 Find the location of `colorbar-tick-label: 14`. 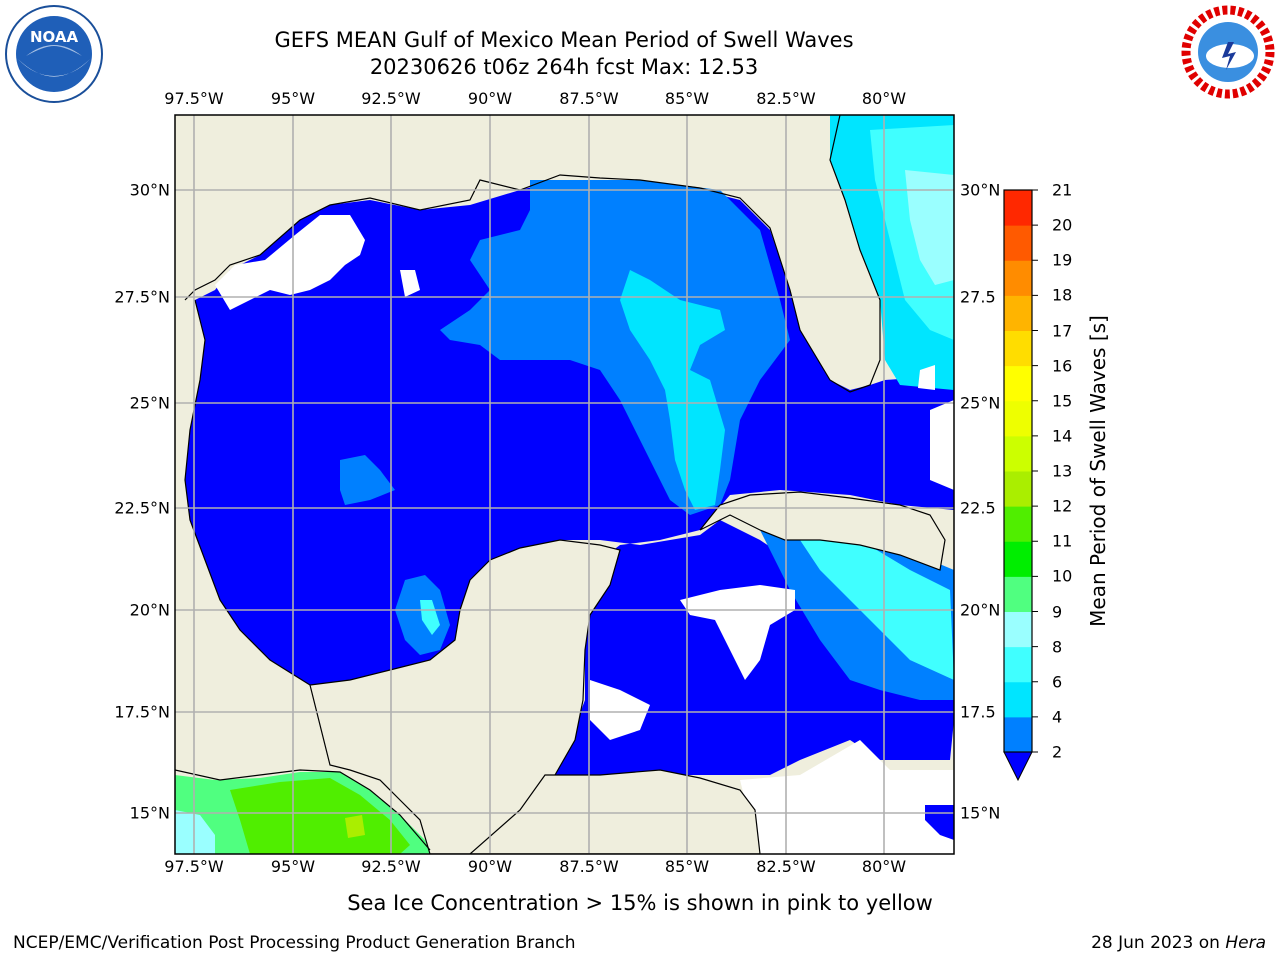

colorbar-tick-label: 14 is located at coordinates (1062, 436).